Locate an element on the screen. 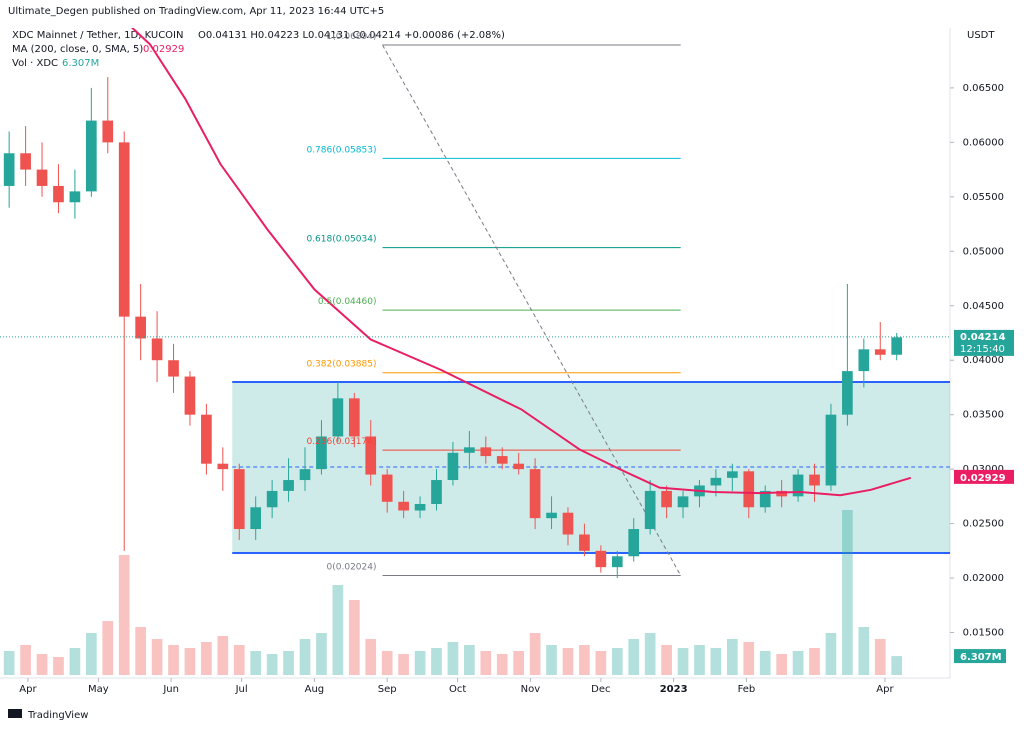 The height and width of the screenshot is (734, 1024). vol-tag is located at coordinates (980, 656).